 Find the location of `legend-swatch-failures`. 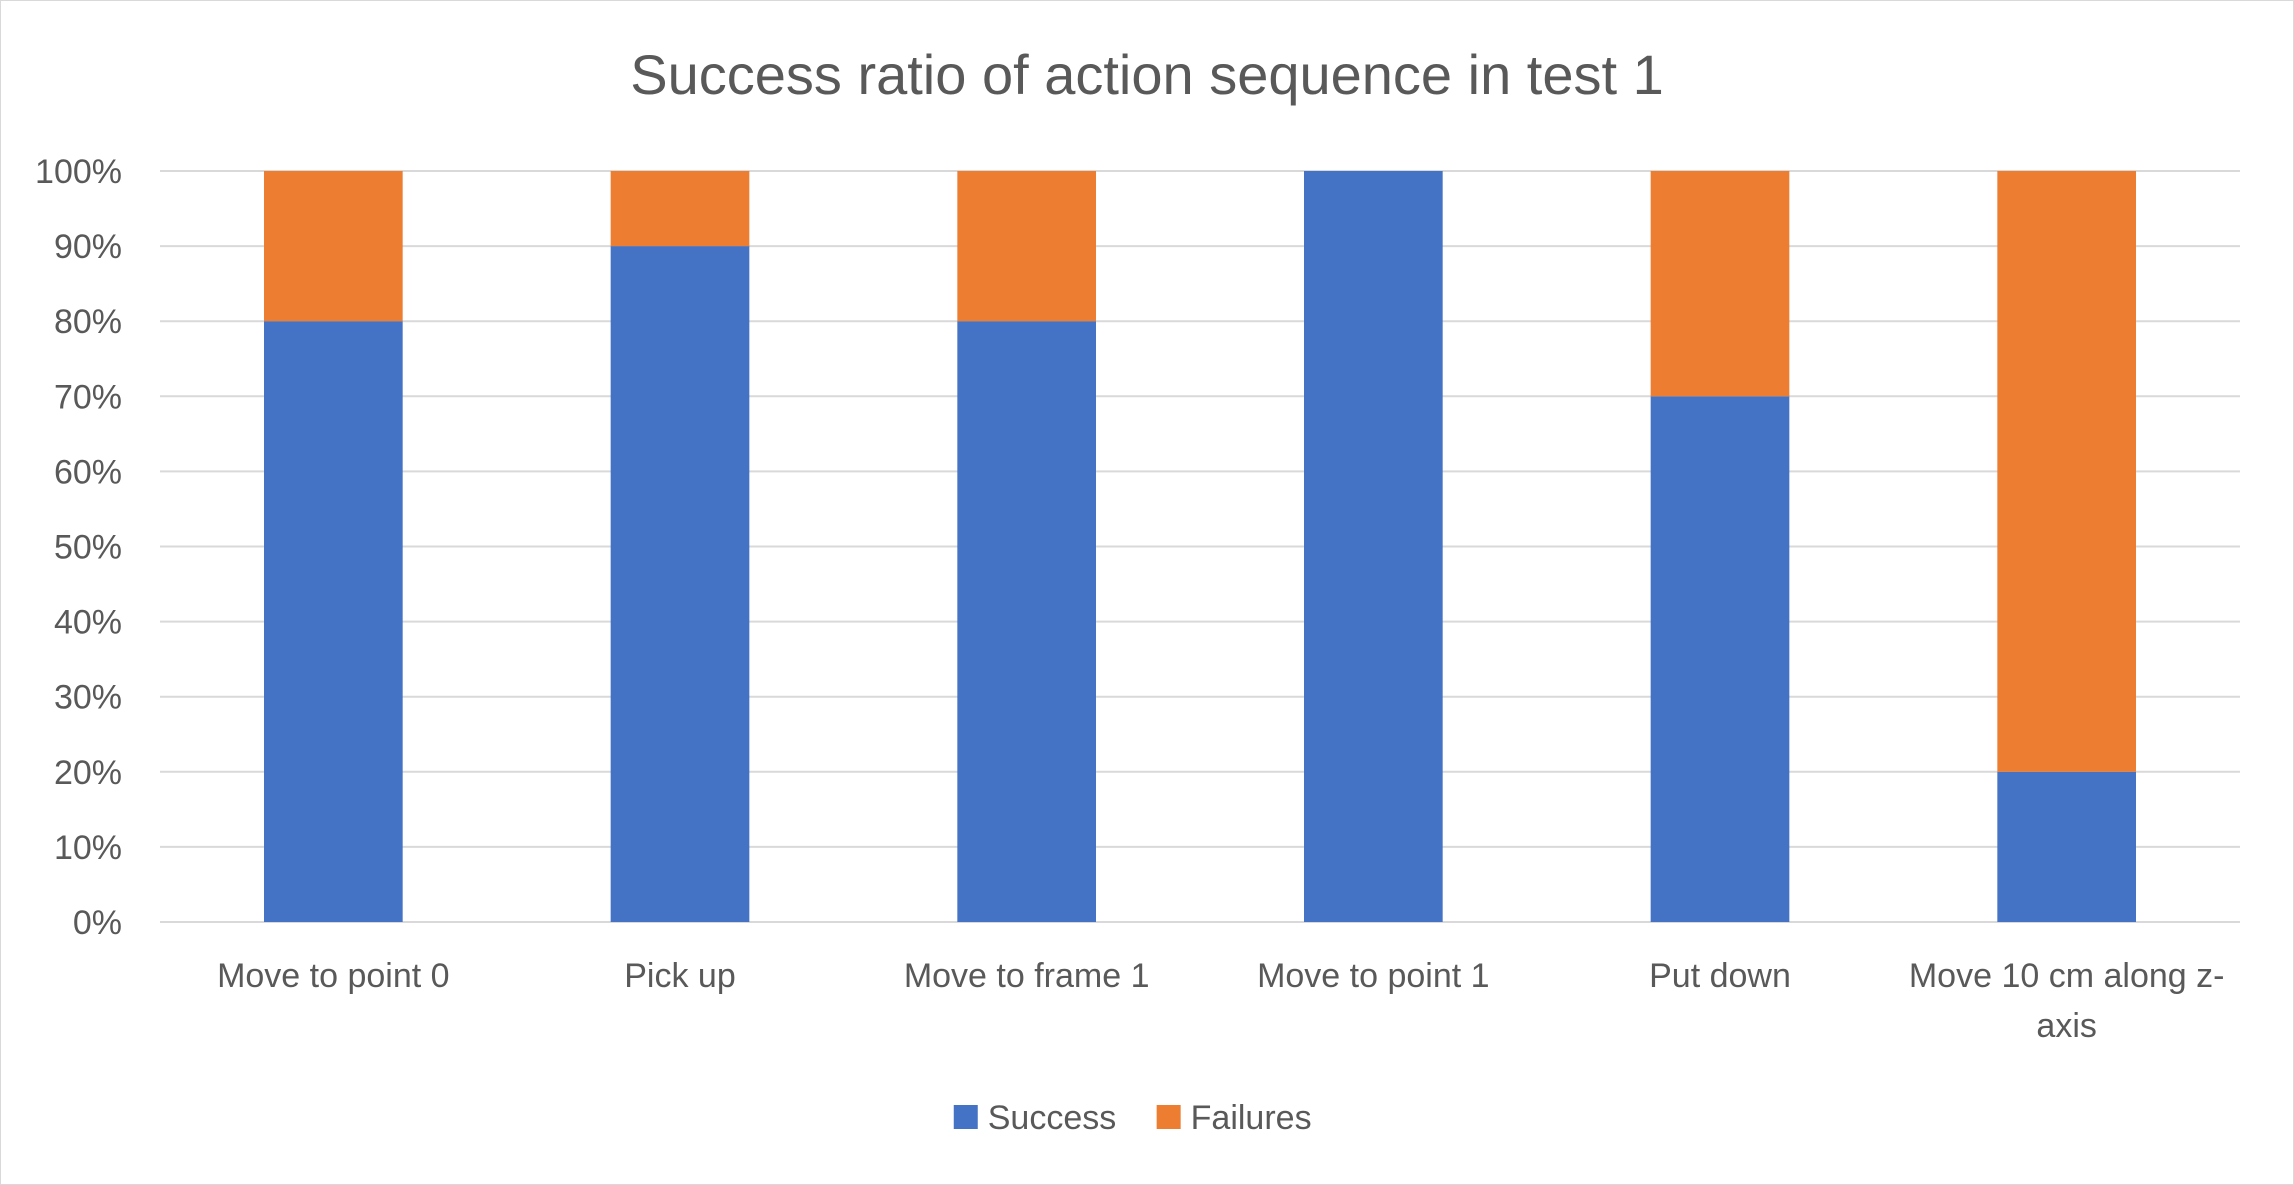

legend-swatch-failures is located at coordinates (1168, 1117).